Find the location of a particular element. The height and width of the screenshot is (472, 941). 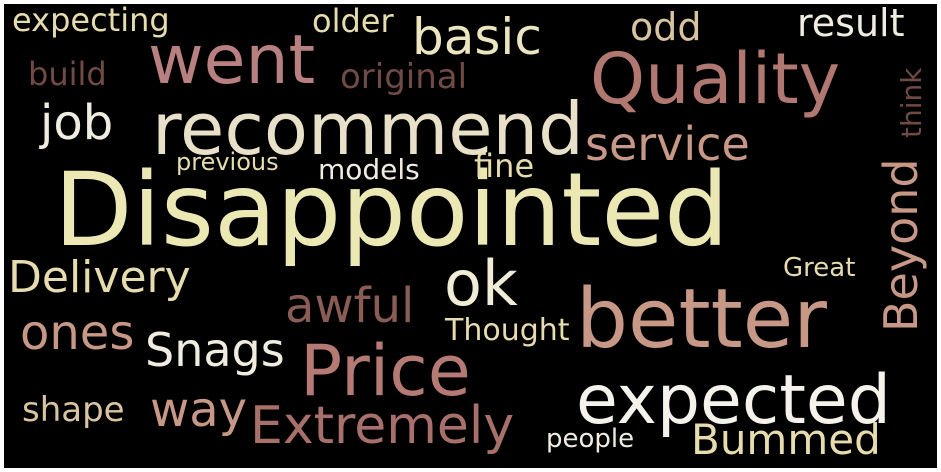

word-build: build is located at coordinates (67, 74).